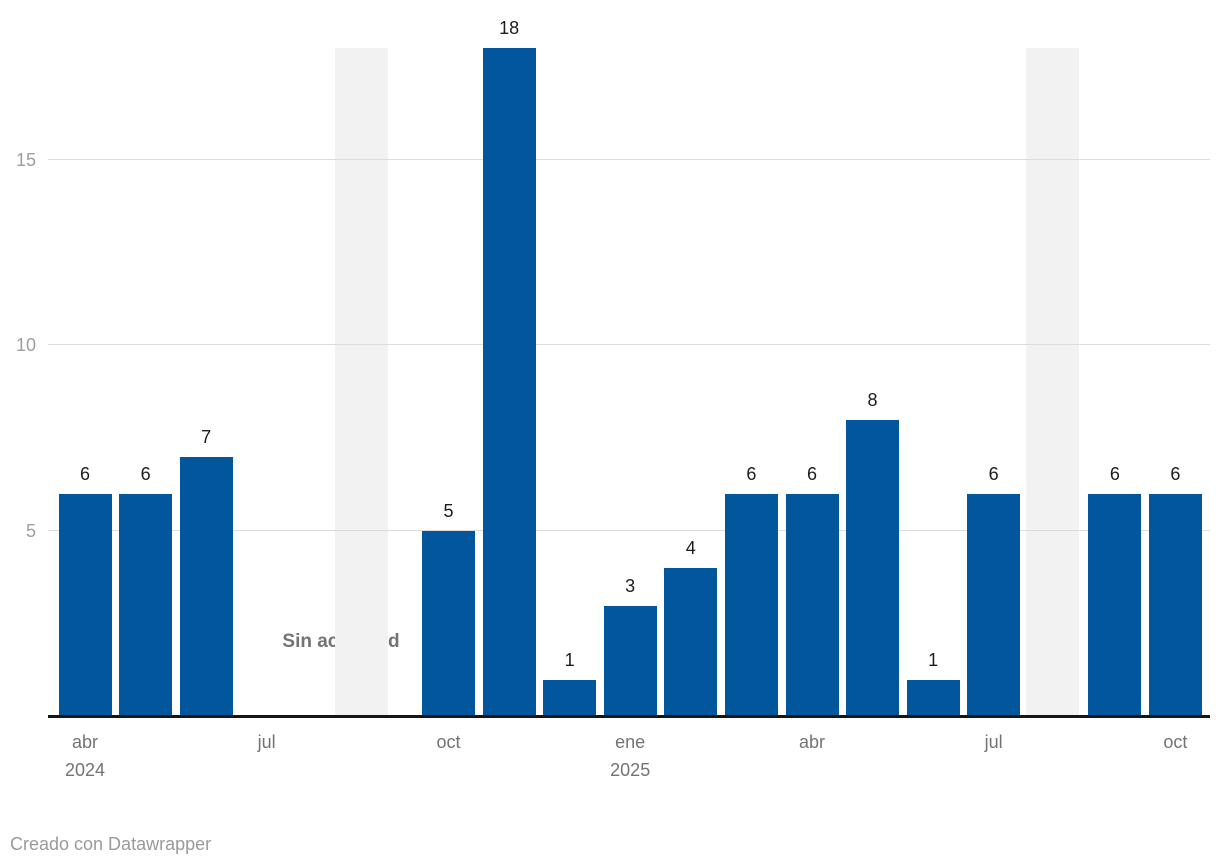 The height and width of the screenshot is (868, 1220). I want to click on x-tick-year-label: 2025, so click(630, 770).